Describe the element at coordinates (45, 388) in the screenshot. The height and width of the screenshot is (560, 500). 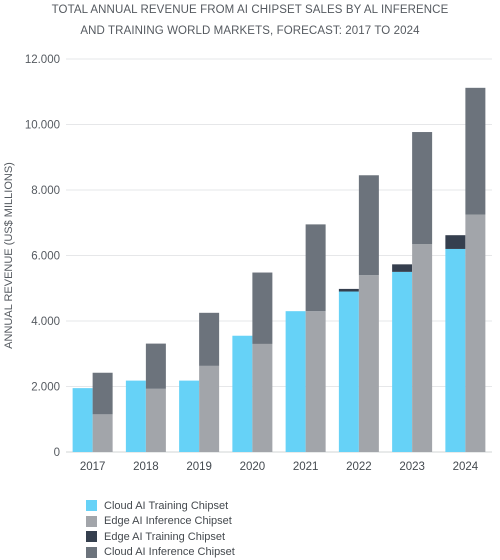
I see `y-tick-label: 2.000` at that location.